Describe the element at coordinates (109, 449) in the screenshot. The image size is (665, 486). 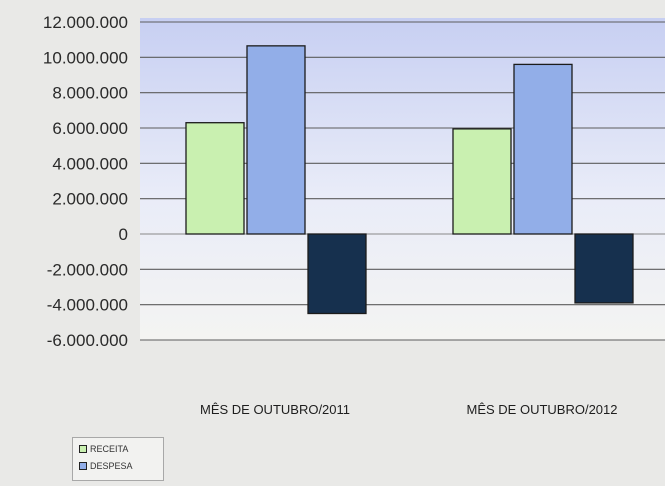
I see `legend-label-receita: RECEITA` at that location.